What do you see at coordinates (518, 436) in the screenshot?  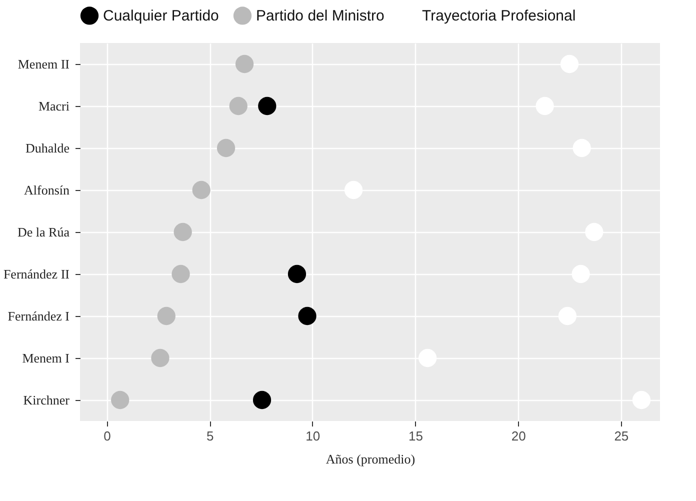 I see `x-tick-label: 20` at bounding box center [518, 436].